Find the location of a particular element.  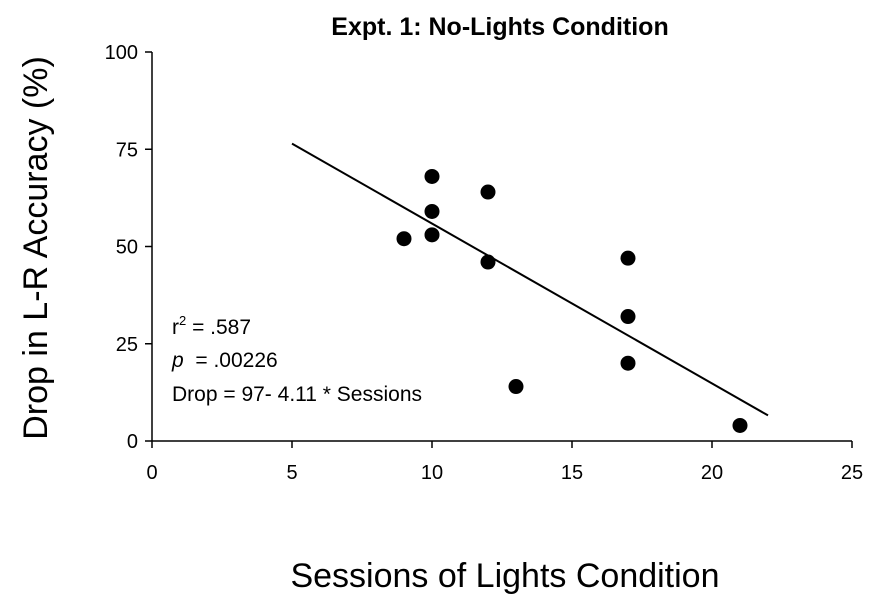

r-squared-label: r2 = .587 is located at coordinates (211, 326).